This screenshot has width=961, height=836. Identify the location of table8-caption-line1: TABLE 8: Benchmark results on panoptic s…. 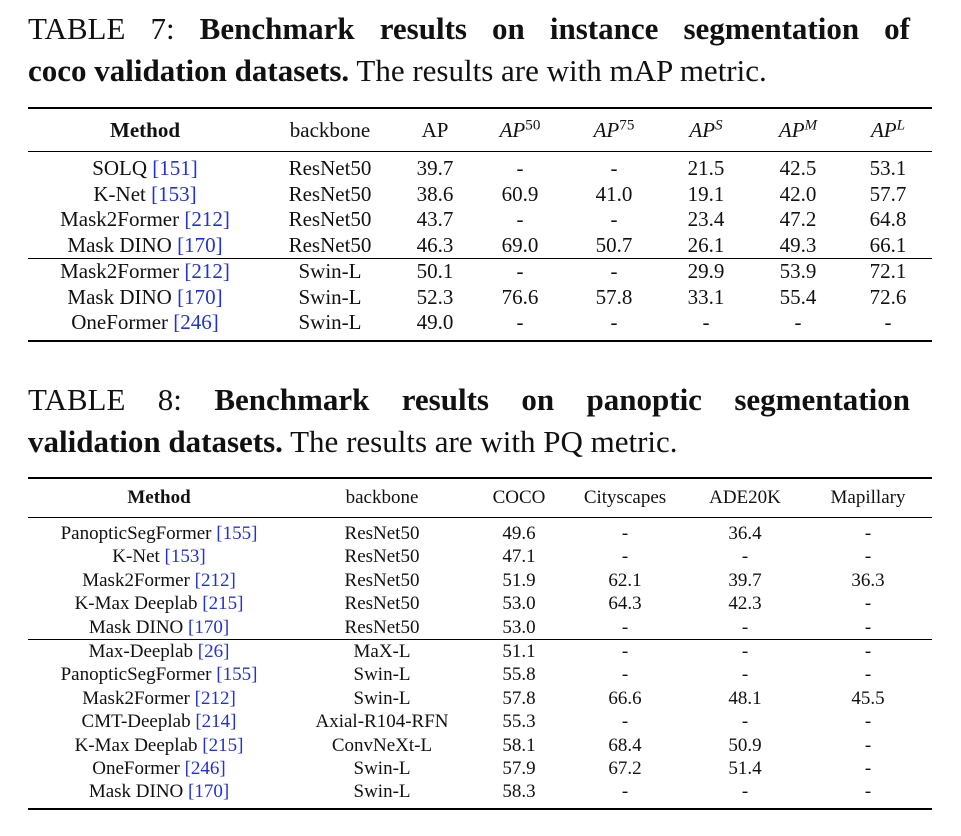
(469, 400).